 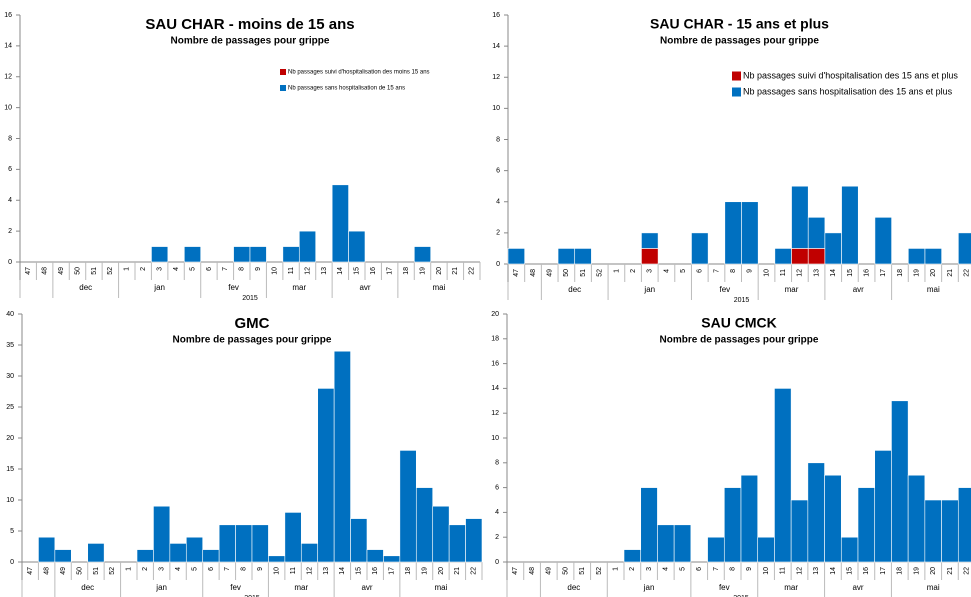 I want to click on month-label: mai, so click(x=440, y=587).